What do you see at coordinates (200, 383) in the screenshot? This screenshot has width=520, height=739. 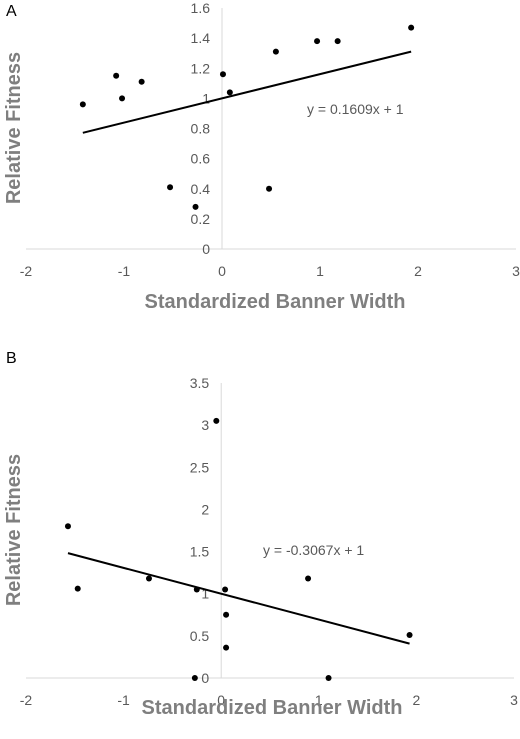 I see `y-tick-label: 3.5` at bounding box center [200, 383].